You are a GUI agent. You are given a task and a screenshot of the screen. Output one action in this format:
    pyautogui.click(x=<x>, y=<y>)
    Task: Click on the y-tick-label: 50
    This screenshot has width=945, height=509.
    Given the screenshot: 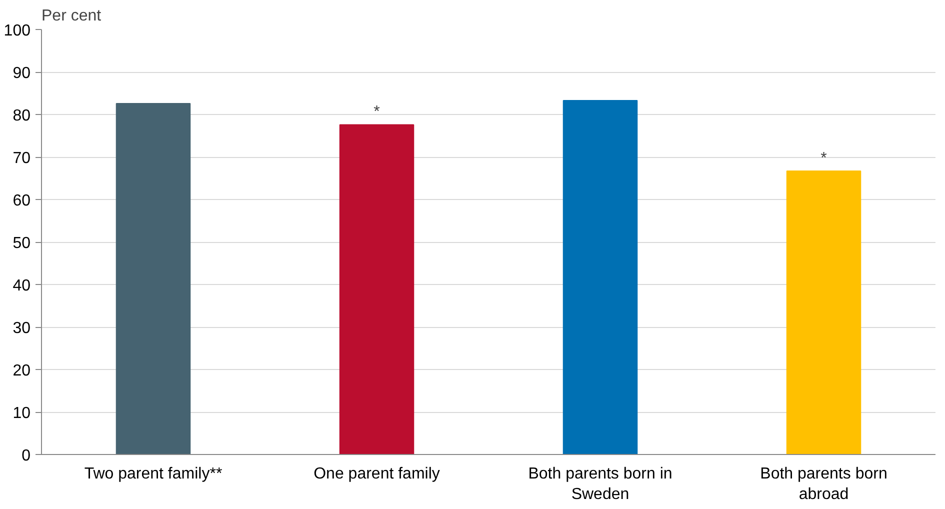 What is the action you would take?
    pyautogui.click(x=21, y=243)
    